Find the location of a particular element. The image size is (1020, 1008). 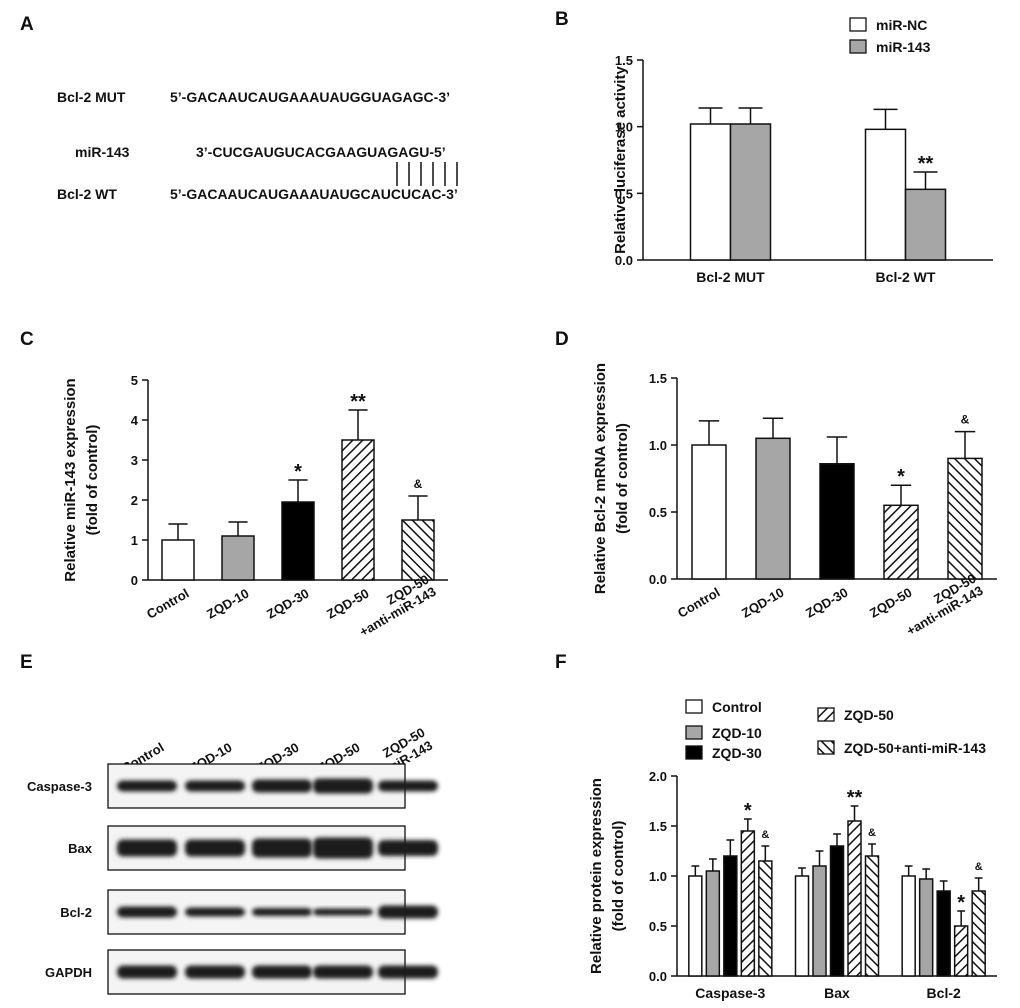

sequence-label: Bcl-2 WT is located at coordinates (87, 194).